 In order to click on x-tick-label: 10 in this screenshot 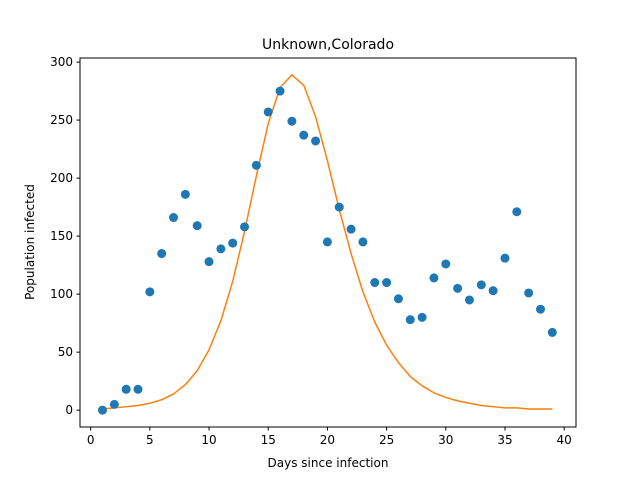, I will do `click(208, 440)`.